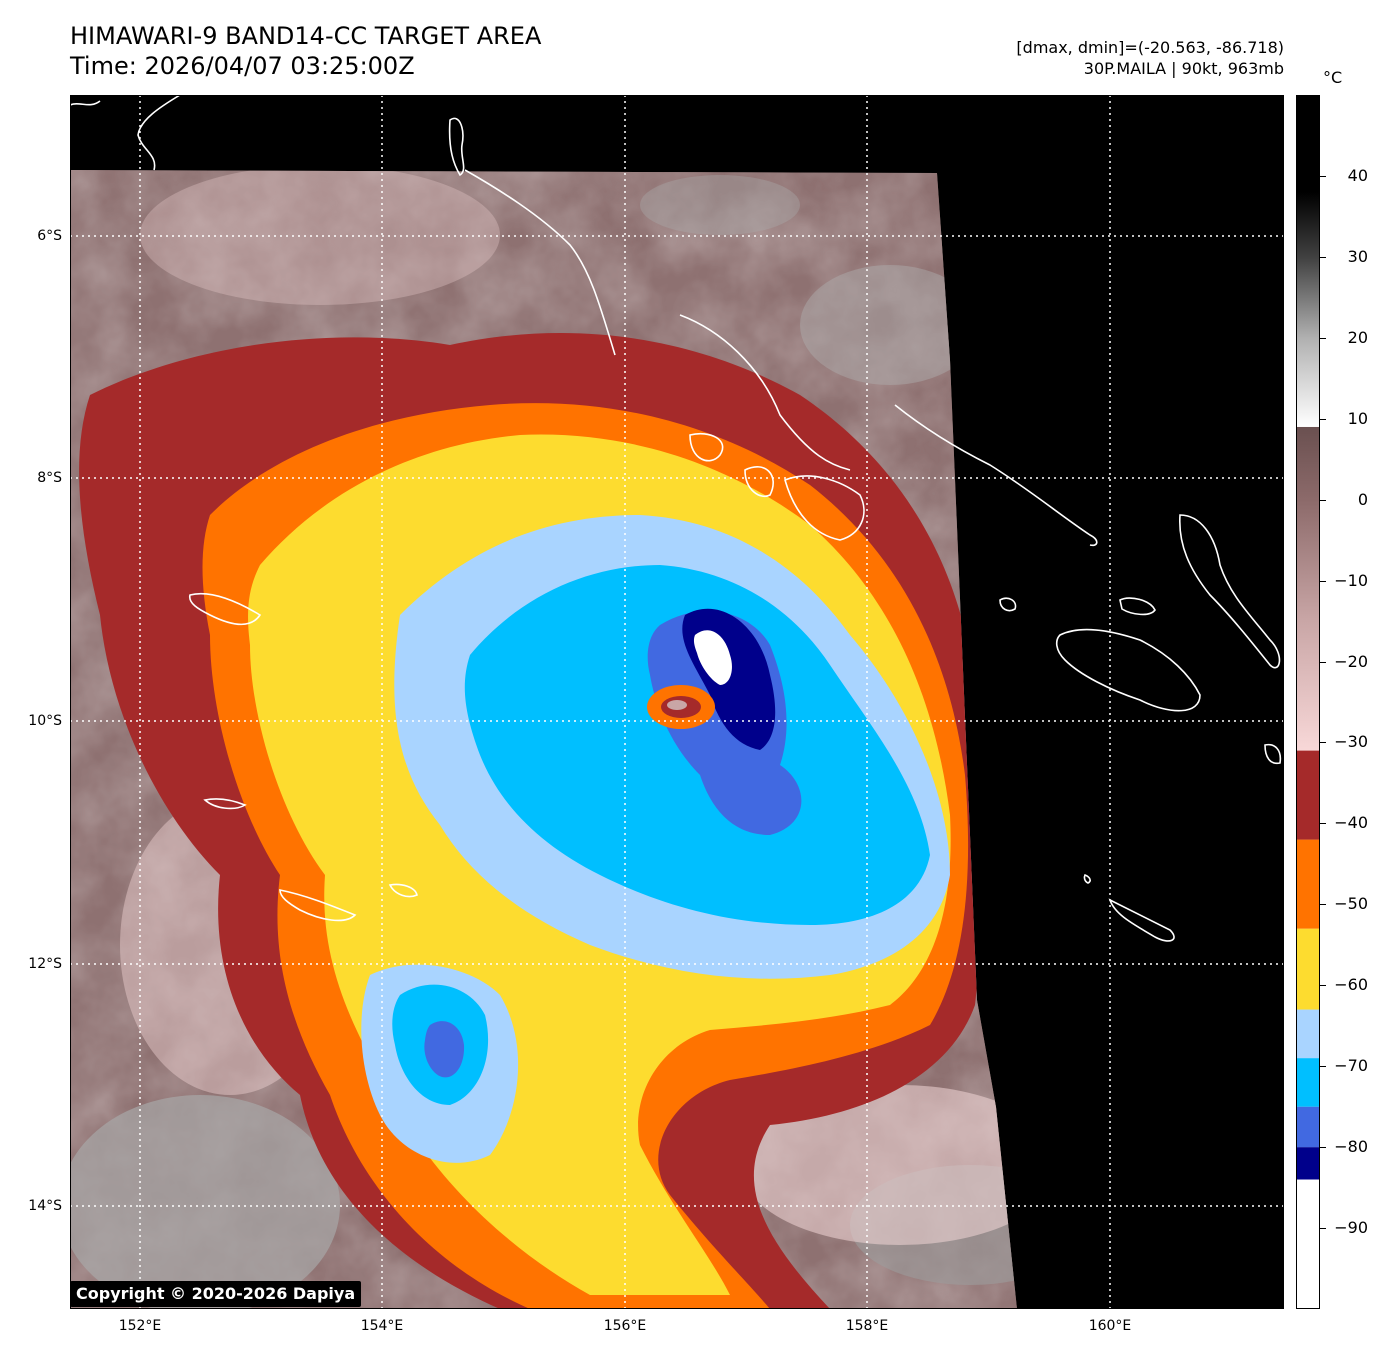 This screenshot has width=1388, height=1359. What do you see at coordinates (306, 36) in the screenshot?
I see `chart-title: HIMAWARI-9 BAND14-CC TARGET AREA` at bounding box center [306, 36].